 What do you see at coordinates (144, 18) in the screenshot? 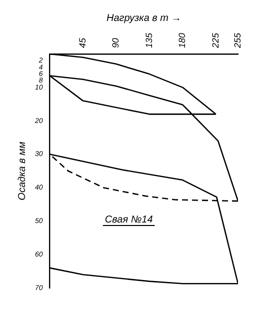
I see `x-axis-title: Нагрузка в т →` at bounding box center [144, 18].